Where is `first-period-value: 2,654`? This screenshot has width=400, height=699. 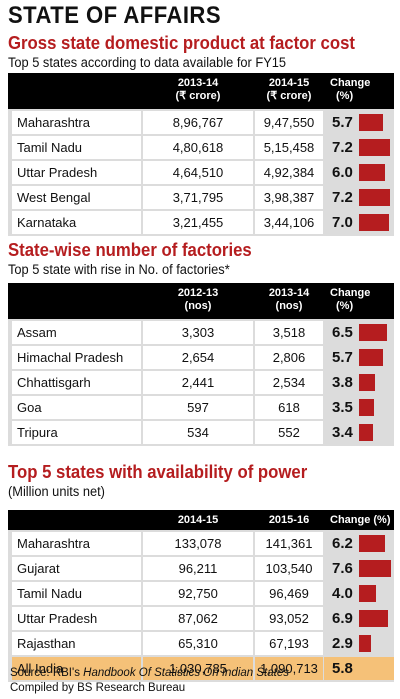 first-period-value: 2,654 is located at coordinates (198, 357).